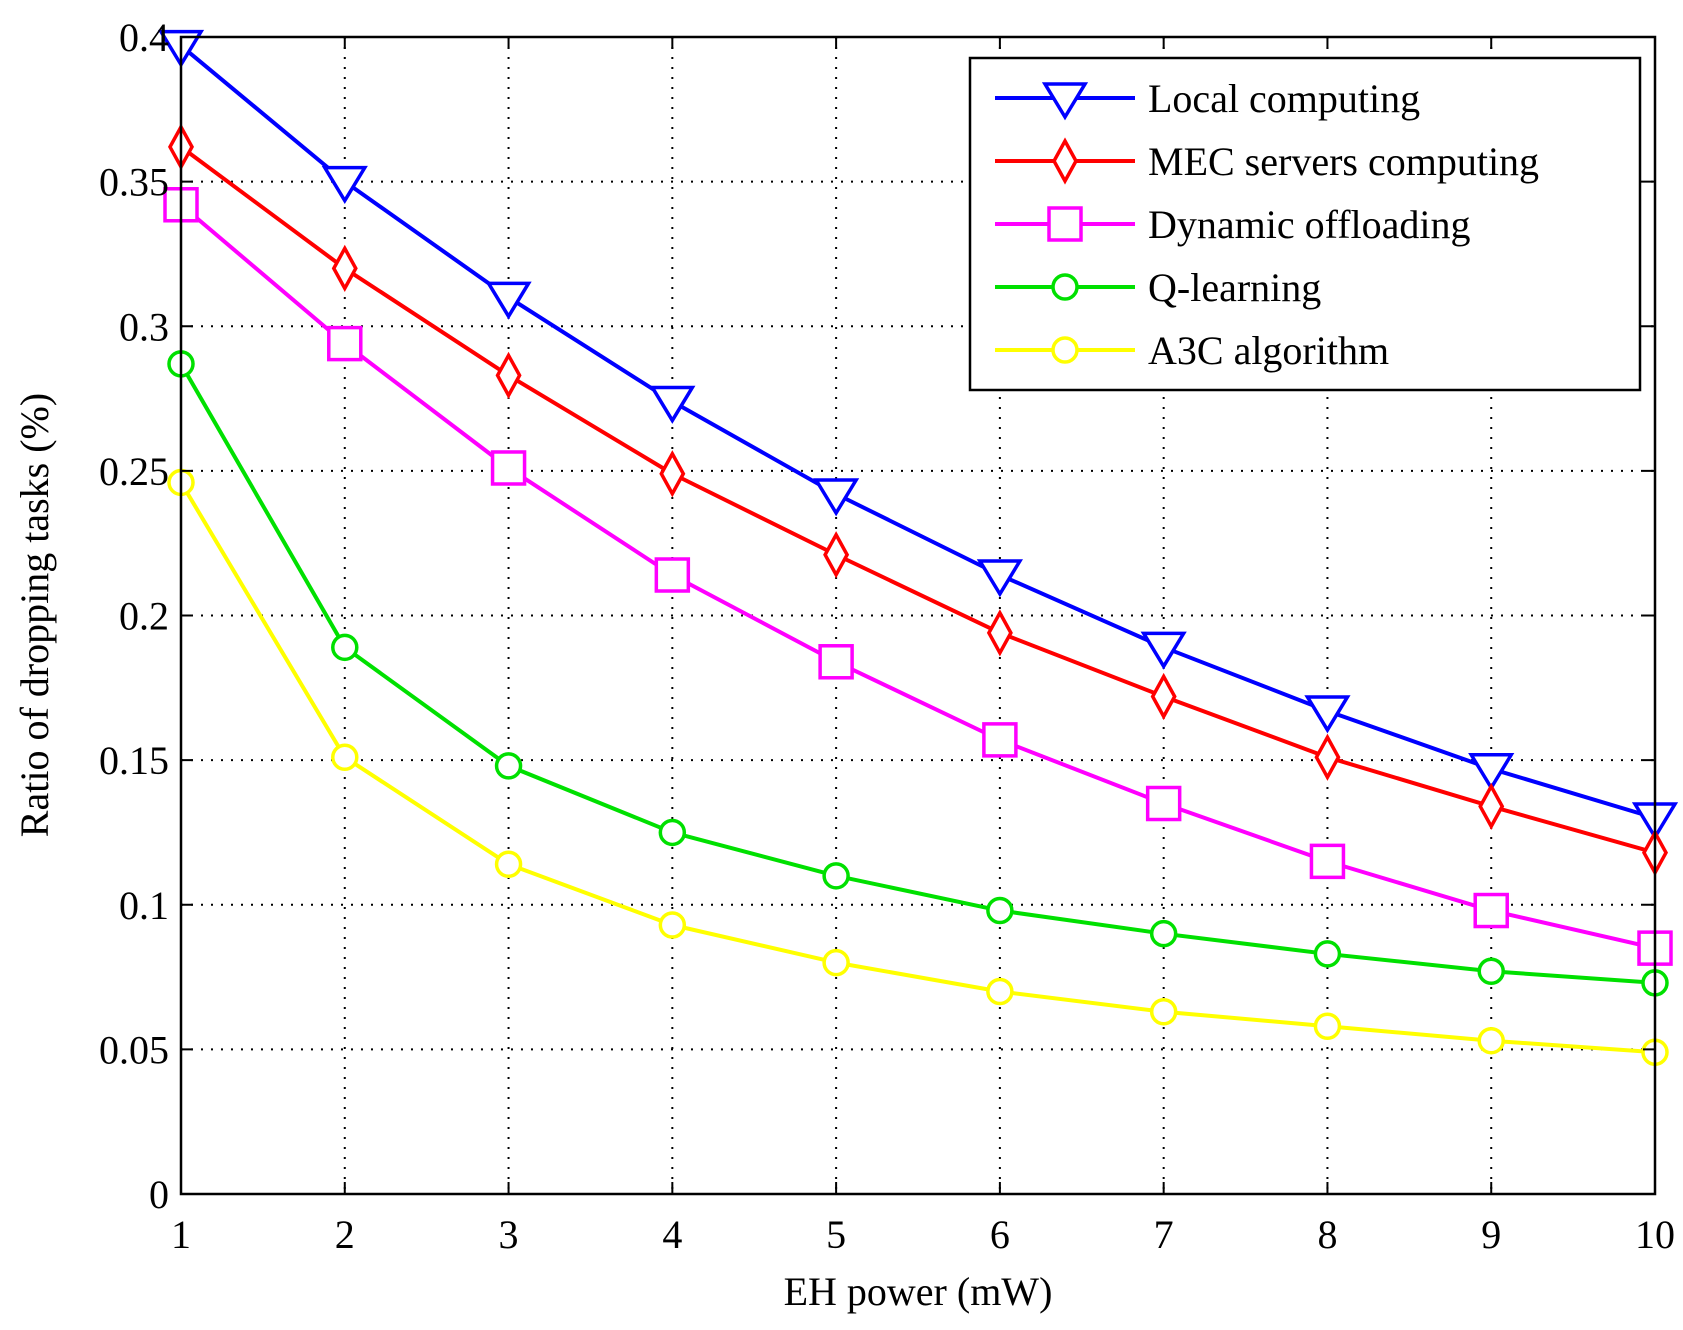 Image resolution: width=1683 pixels, height=1330 pixels. What do you see at coordinates (923, 1234) in the screenshot?
I see `x-axis-tick-labels: 1 2 3 4 5 6 7 8 9 10` at bounding box center [923, 1234].